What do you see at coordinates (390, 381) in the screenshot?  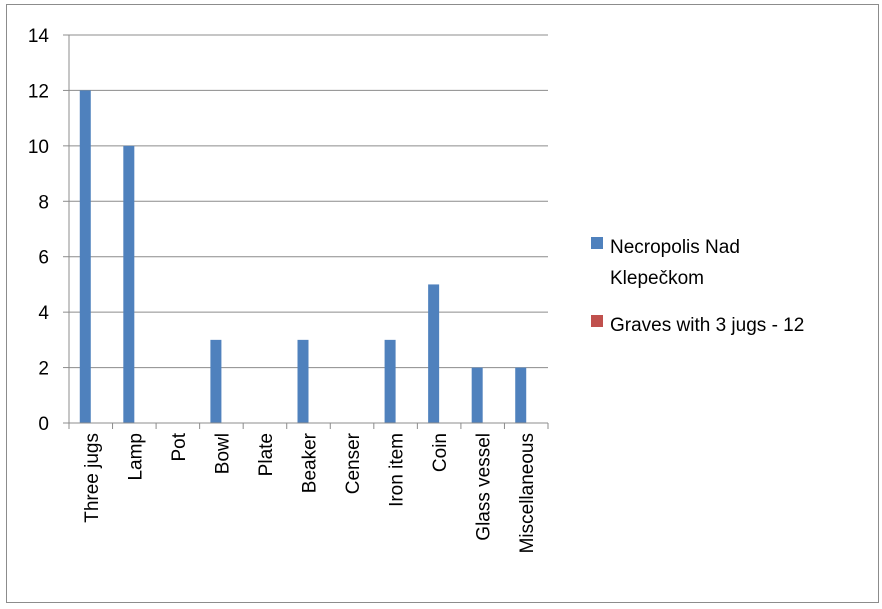 I see `bar-necropolis-iron-item` at bounding box center [390, 381].